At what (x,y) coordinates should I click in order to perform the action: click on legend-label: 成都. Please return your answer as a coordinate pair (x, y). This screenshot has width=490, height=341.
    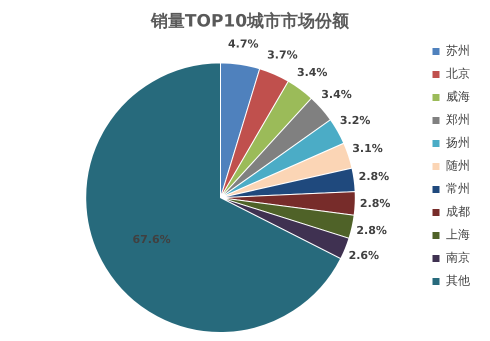
    Looking at the image, I should click on (458, 211).